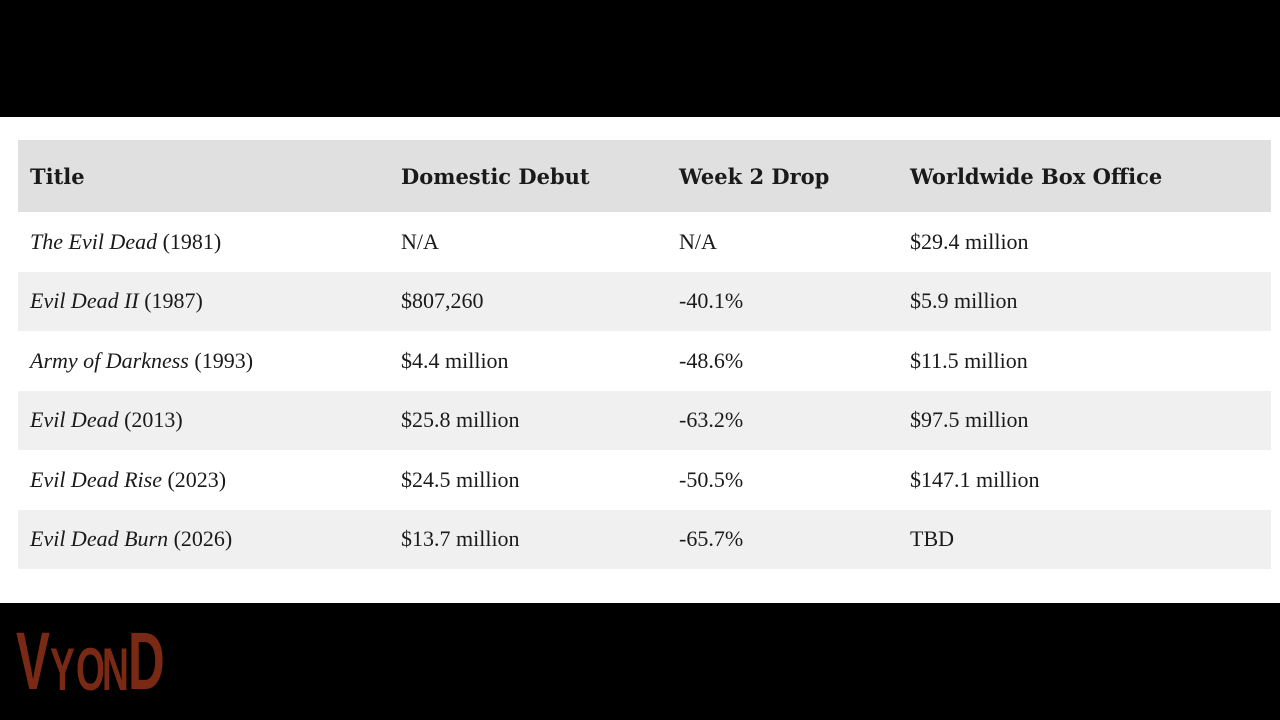 Image resolution: width=1280 pixels, height=720 pixels. I want to click on cell-week-2-drop: -63.2%, so click(711, 420).